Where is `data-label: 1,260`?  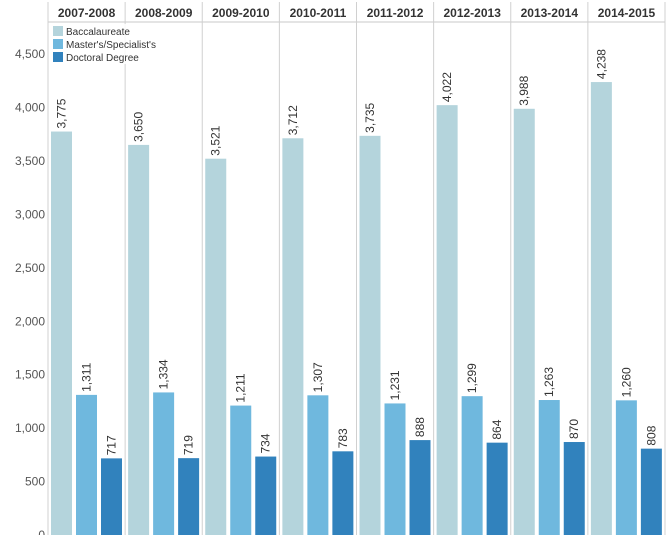 data-label: 1,260 is located at coordinates (626, 382).